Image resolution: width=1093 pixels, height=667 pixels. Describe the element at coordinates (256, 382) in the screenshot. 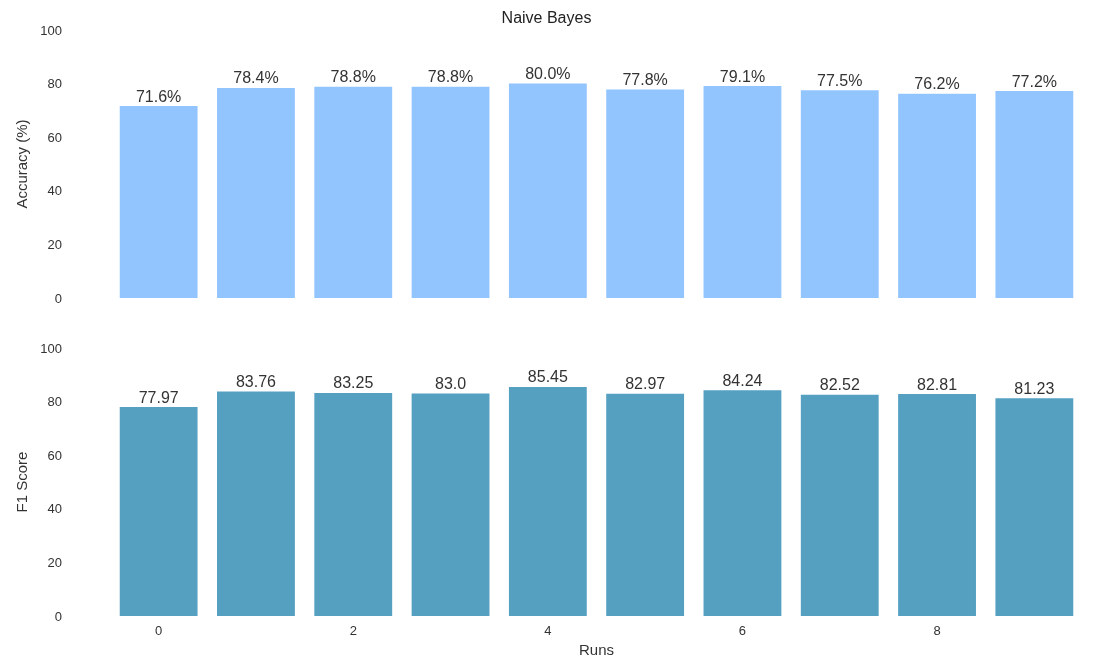

I see `data-label: 83.76` at that location.